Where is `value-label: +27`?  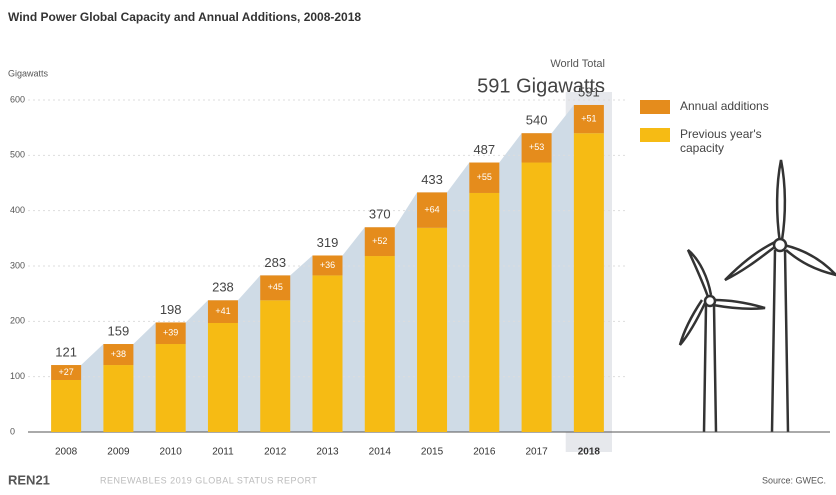 value-label: +27 is located at coordinates (65, 372).